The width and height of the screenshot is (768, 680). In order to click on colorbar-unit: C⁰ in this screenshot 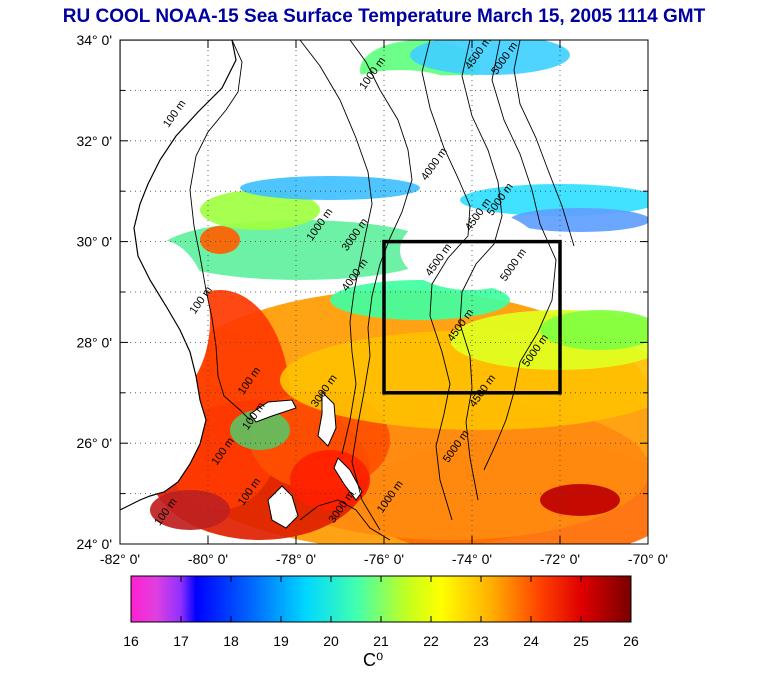, I will do `click(373, 660)`.